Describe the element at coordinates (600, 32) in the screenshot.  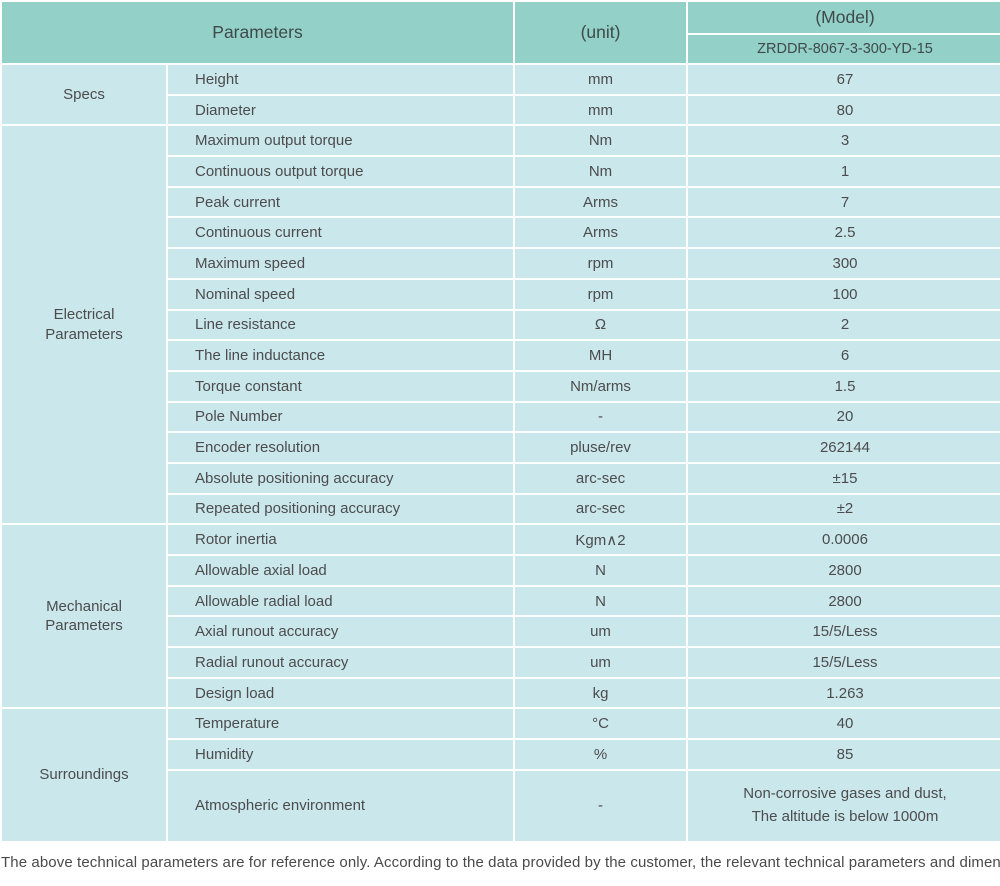
I see `header-unit: (unit)` at that location.